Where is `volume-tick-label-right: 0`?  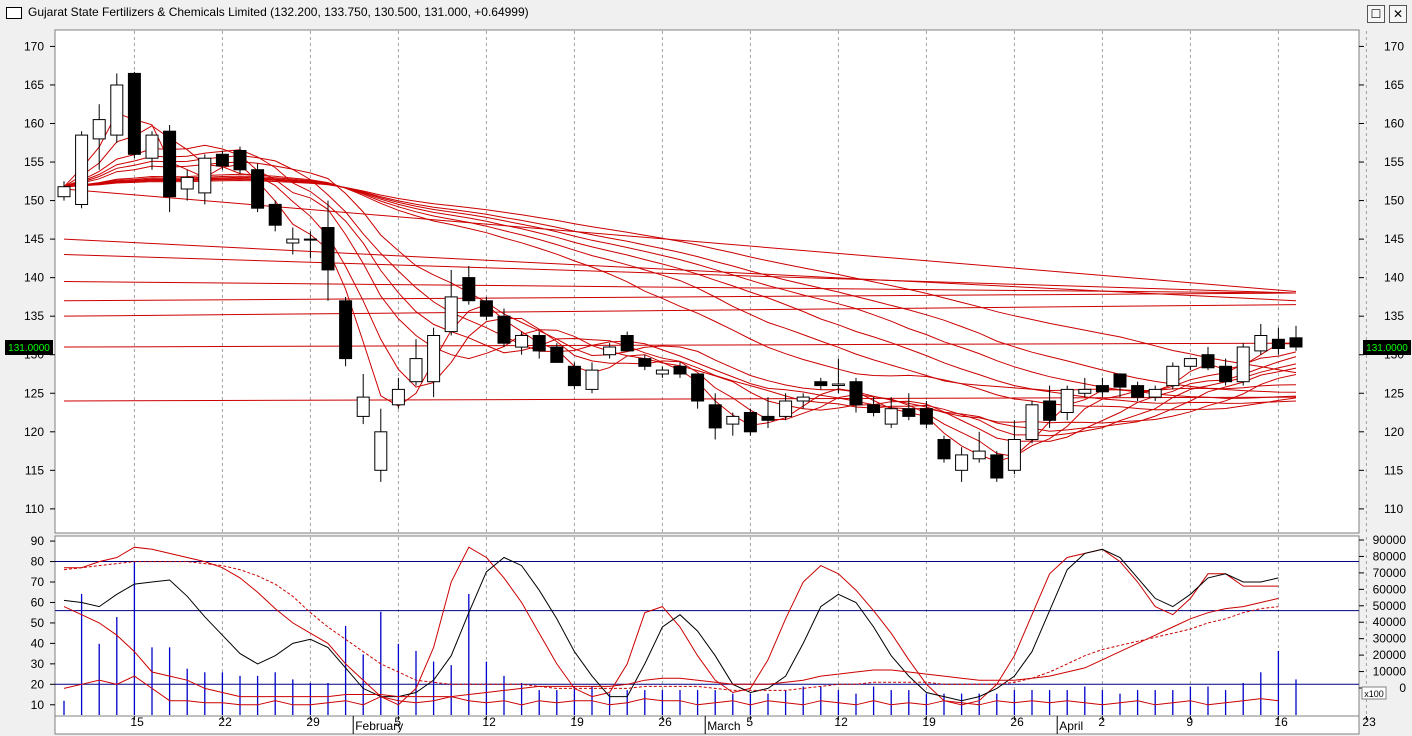
volume-tick-label-right: 0 is located at coordinates (1402, 688).